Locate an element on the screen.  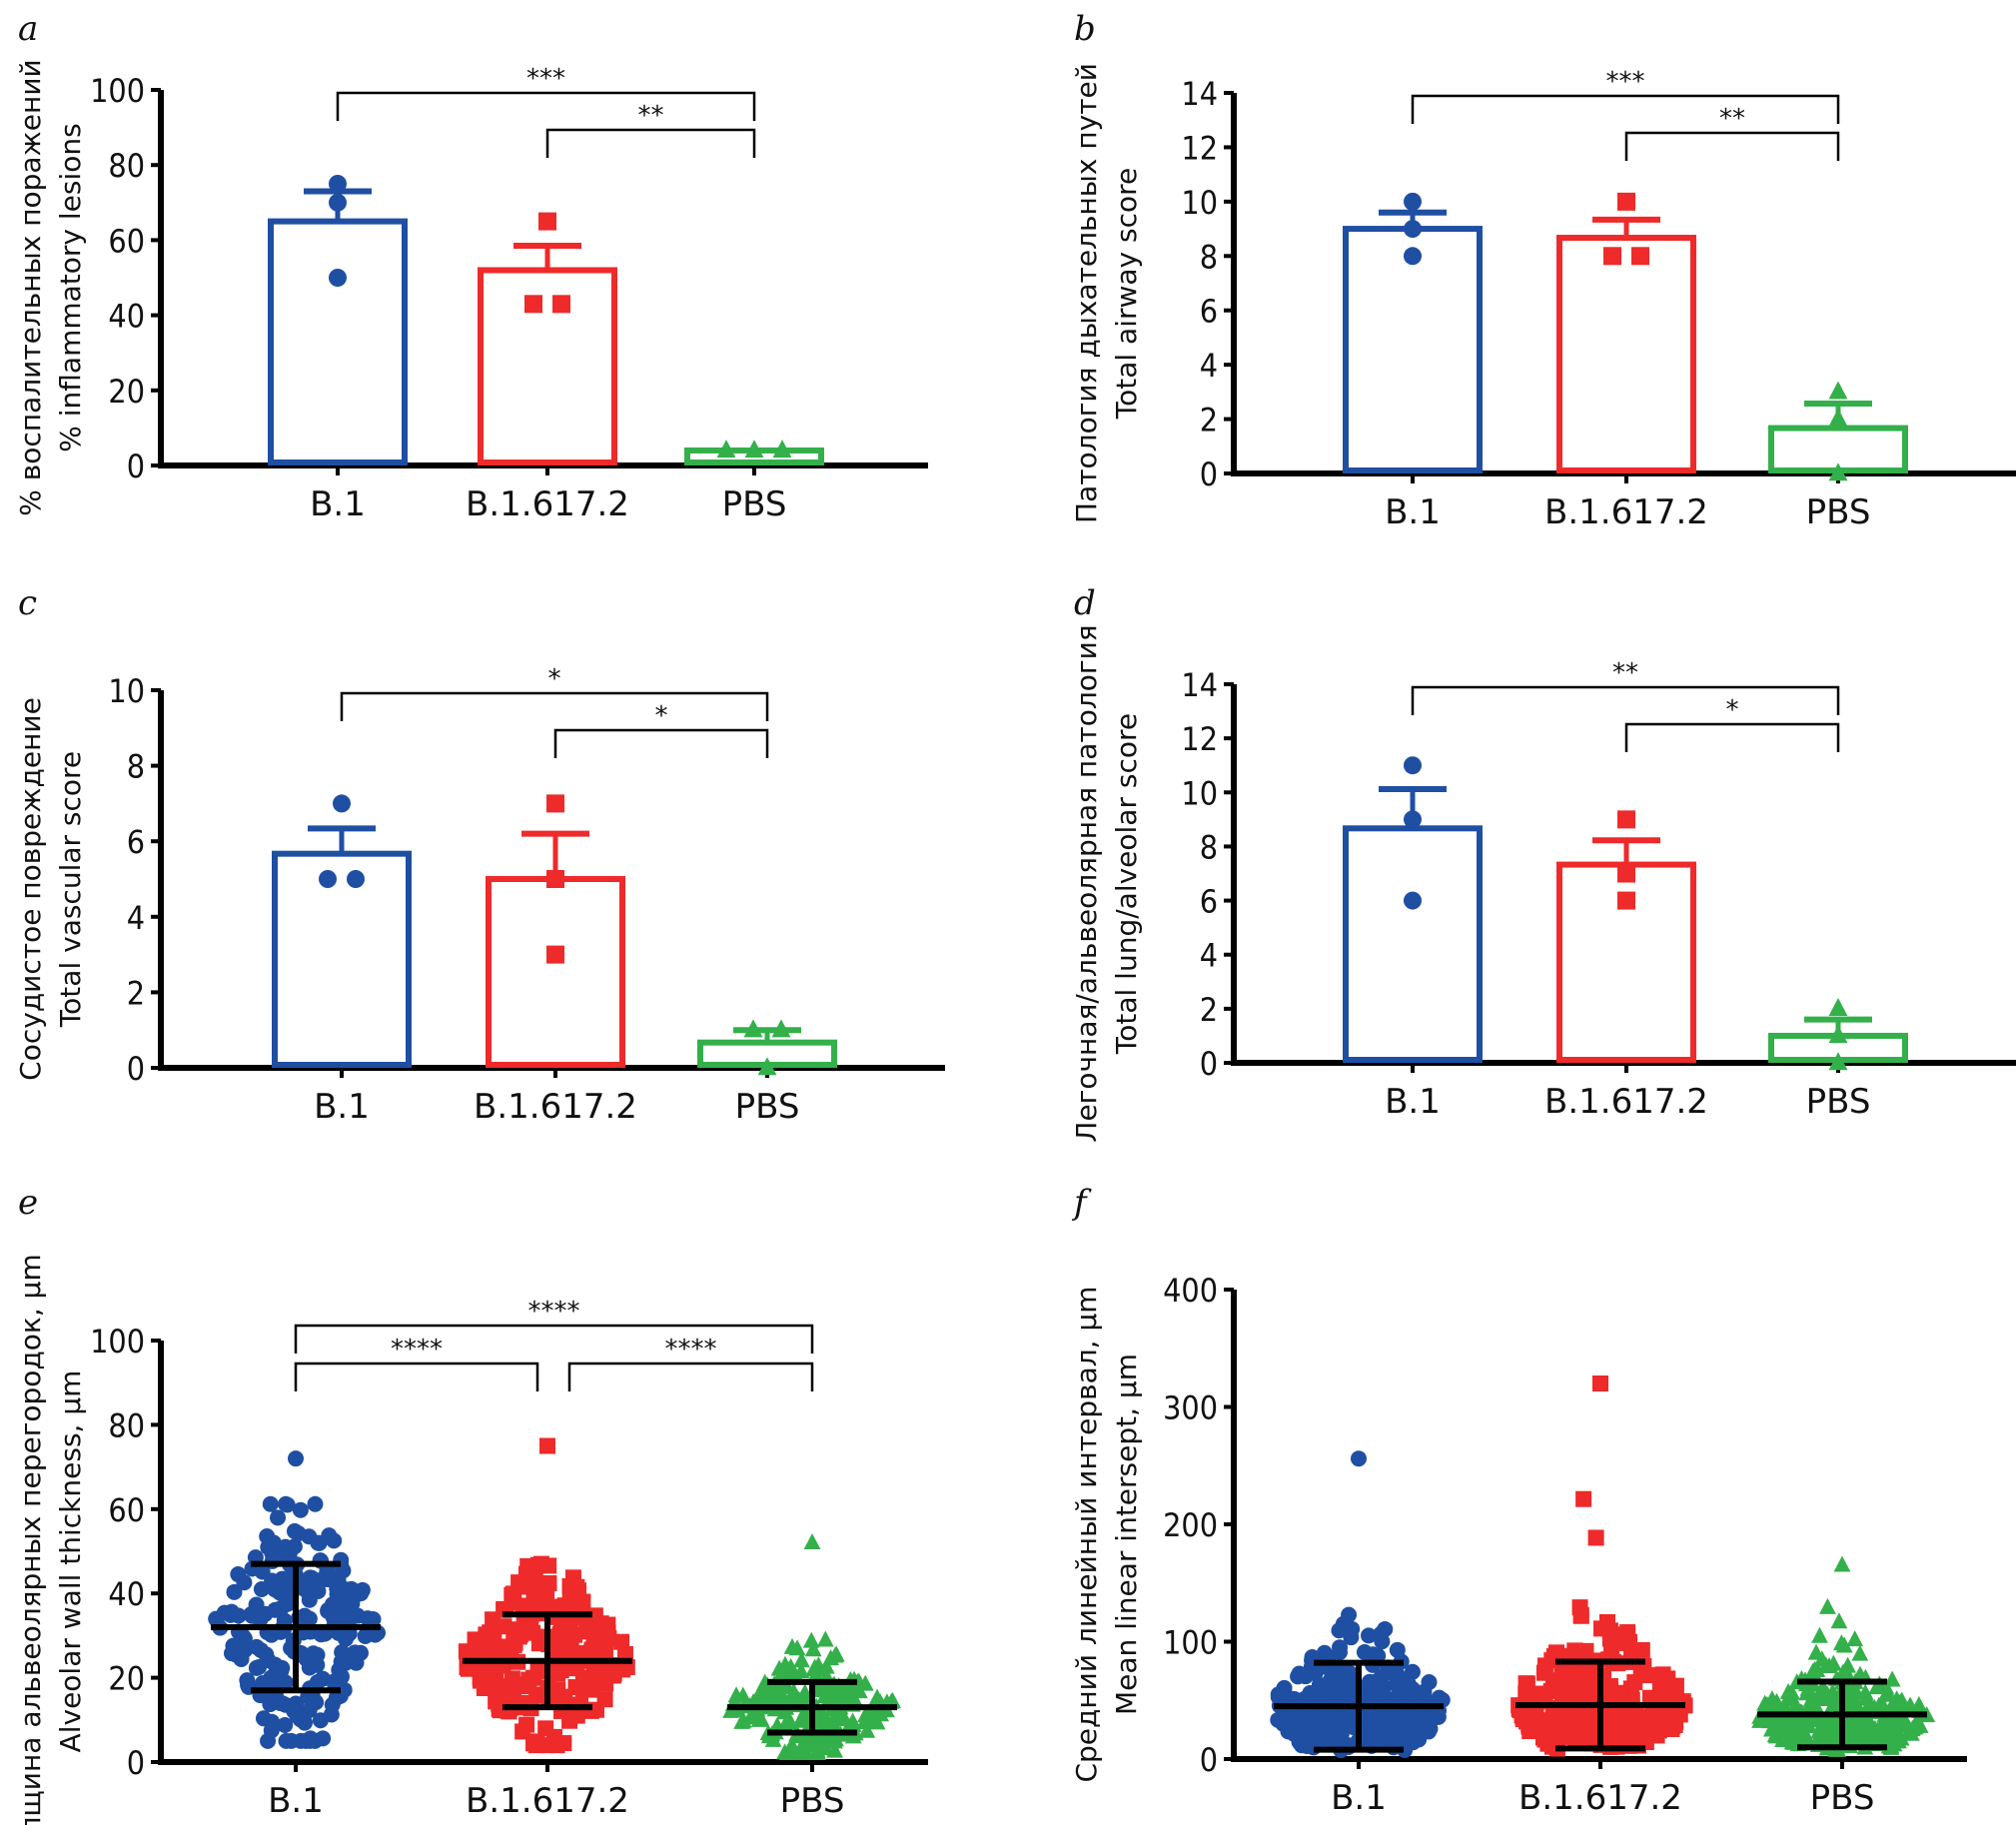
panel-letter: c is located at coordinates (27, 603).